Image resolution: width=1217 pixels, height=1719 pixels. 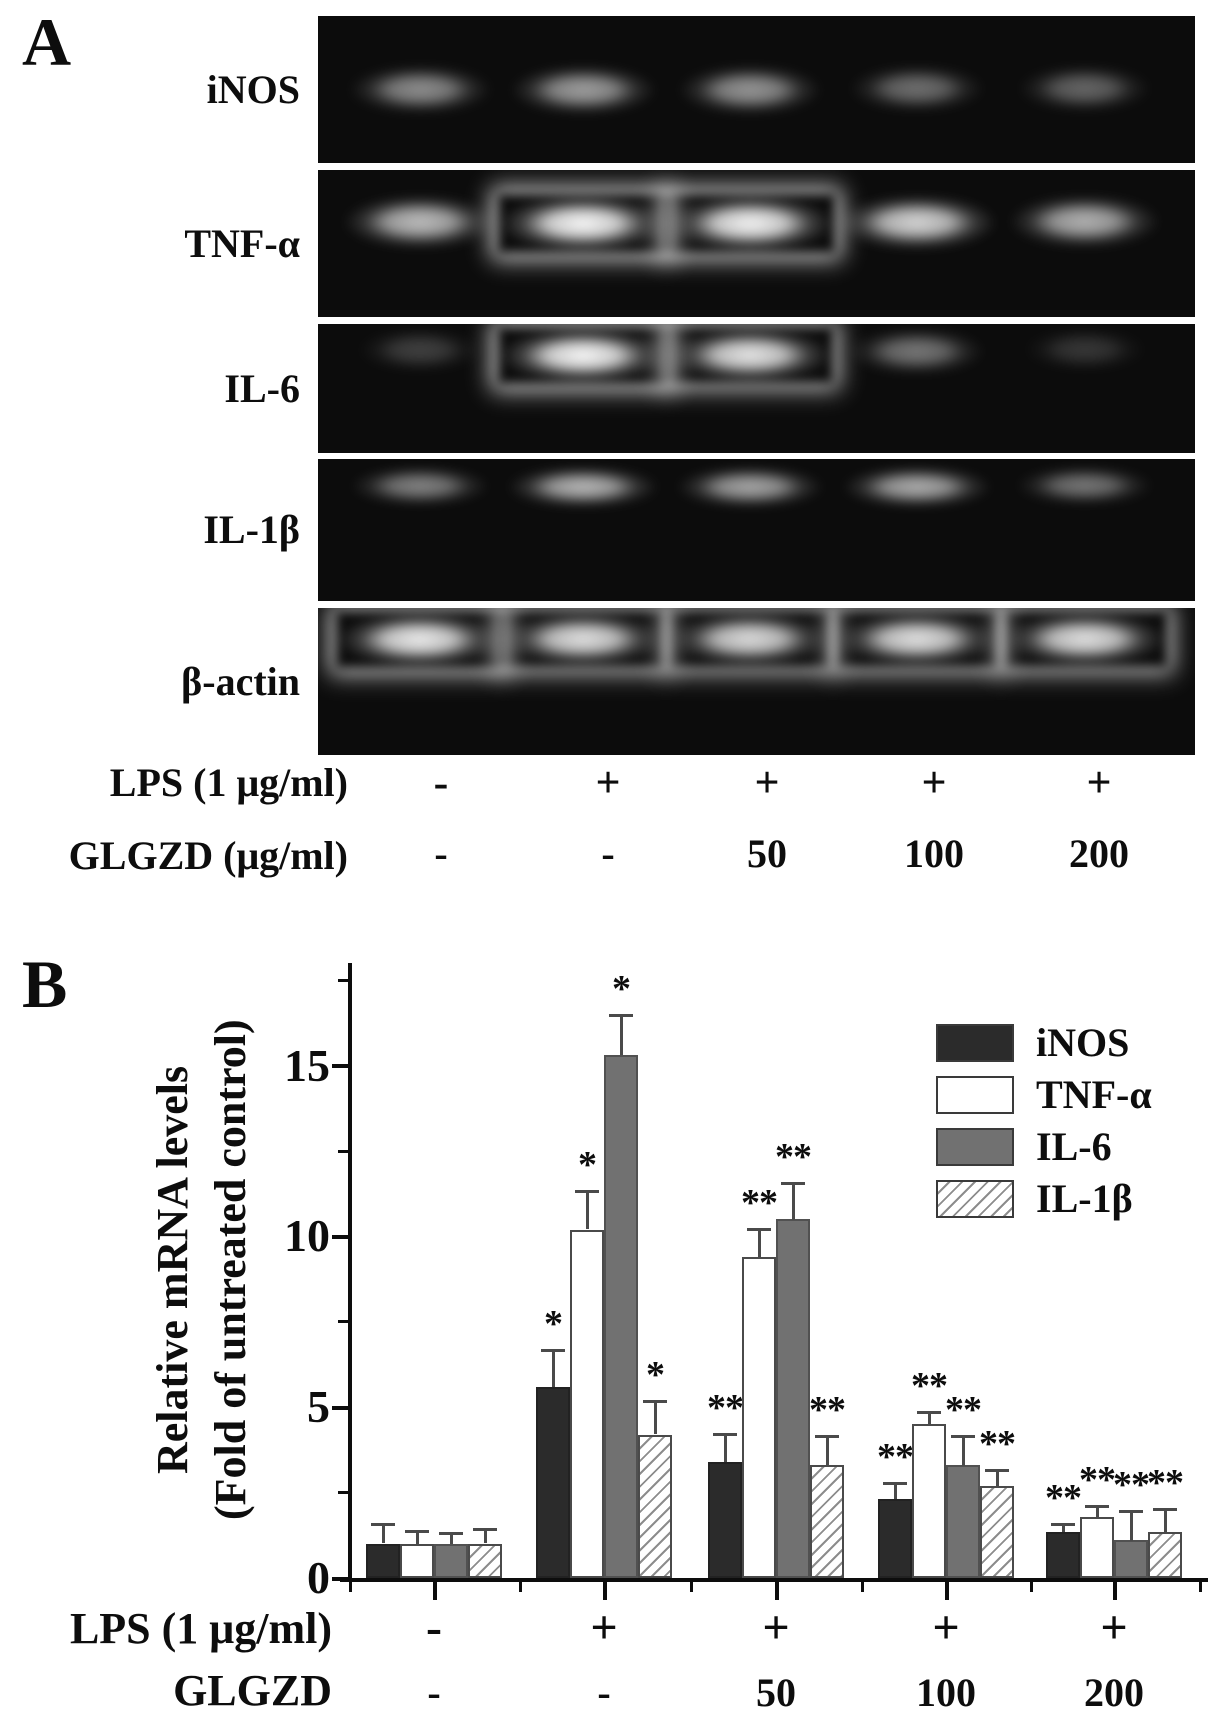 What do you see at coordinates (774, 1580) in the screenshot?
I see `x-axis-line` at bounding box center [774, 1580].